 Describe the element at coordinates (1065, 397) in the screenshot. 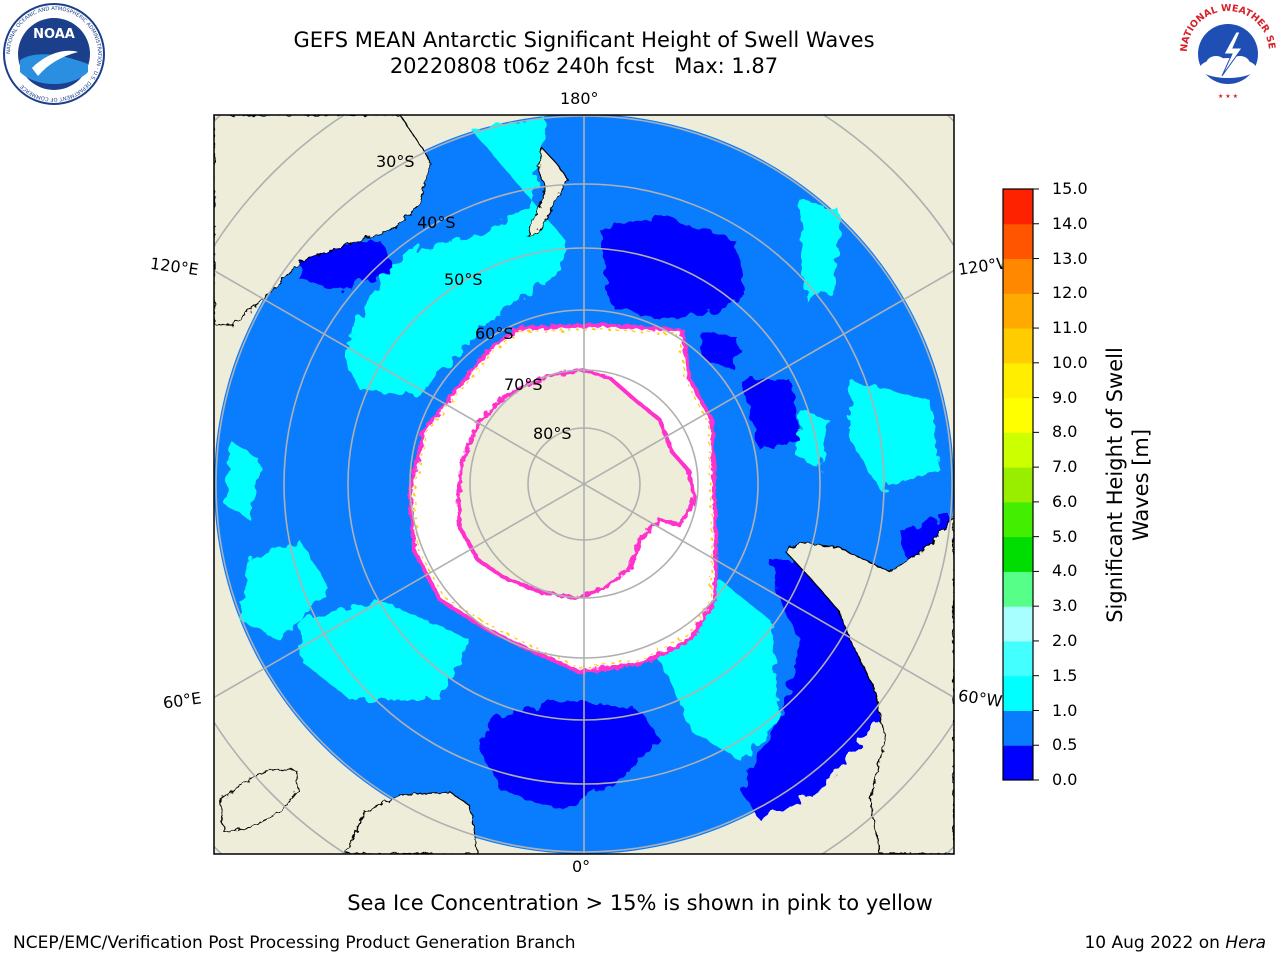

I see `colorbar-tick-label: 9.0` at that location.